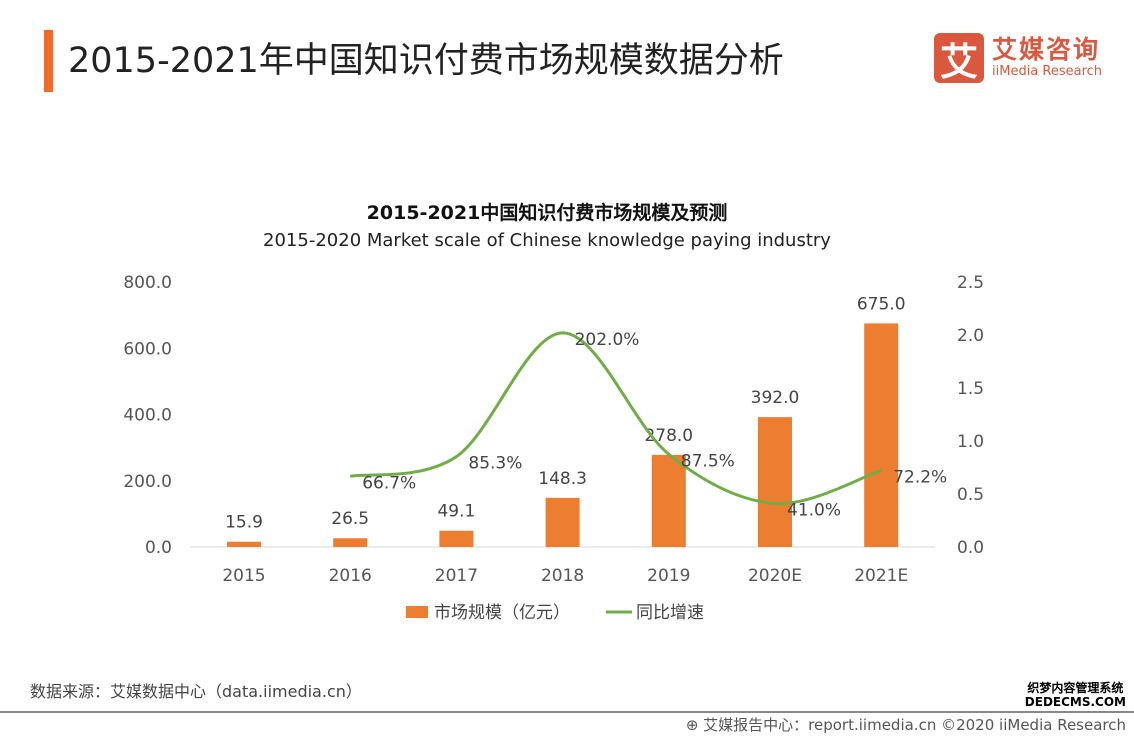 The width and height of the screenshot is (1134, 737). Describe the element at coordinates (970, 389) in the screenshot. I see `right-tick-label: 1.5` at that location.